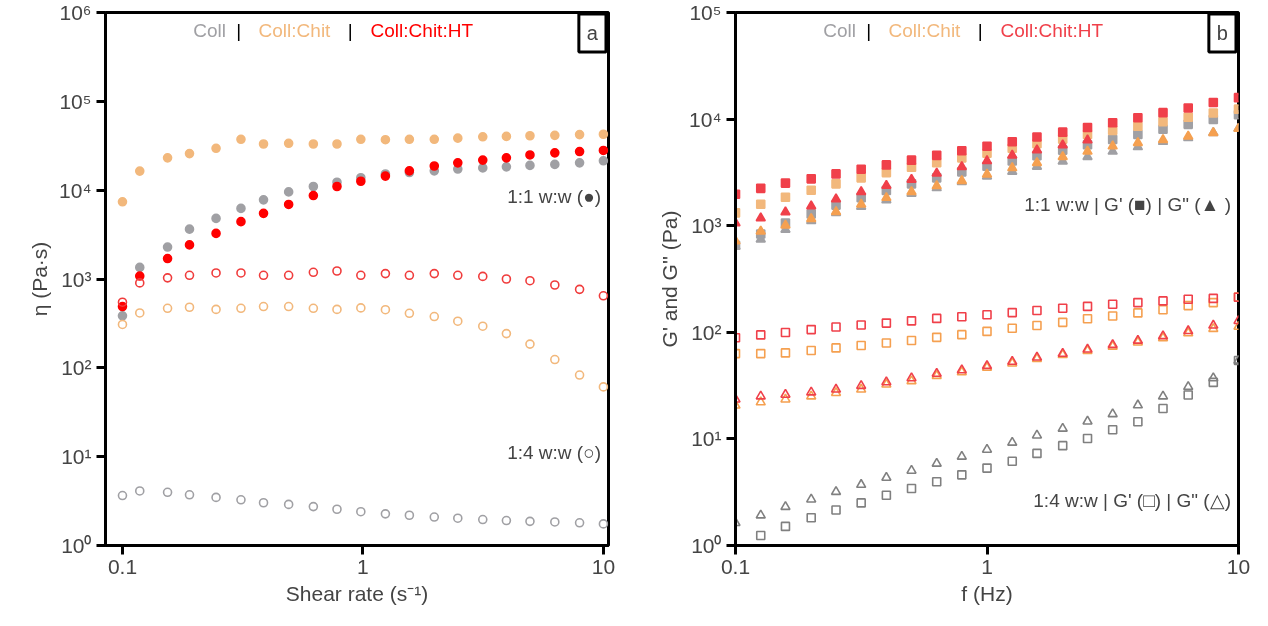 Image resolution: width=1268 pixels, height=626 pixels. I want to click on x-axis-title: Shear rate (s⁻¹), so click(357, 593).